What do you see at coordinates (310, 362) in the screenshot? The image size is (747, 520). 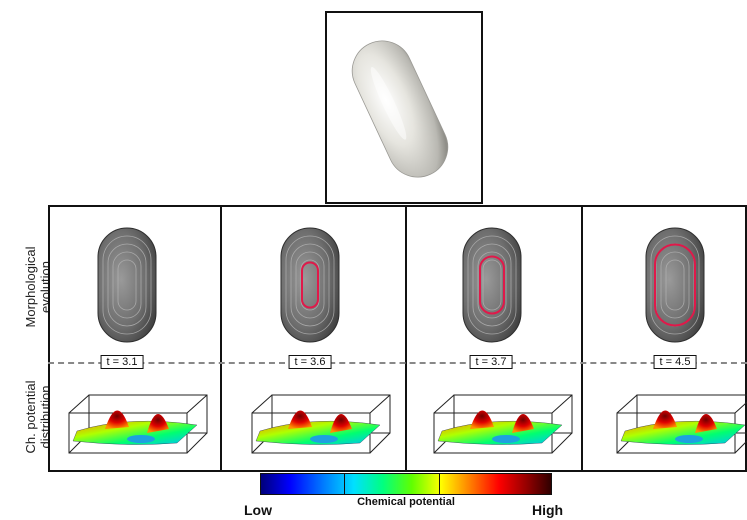 I see `time-label-2: t = 3.6` at bounding box center [310, 362].